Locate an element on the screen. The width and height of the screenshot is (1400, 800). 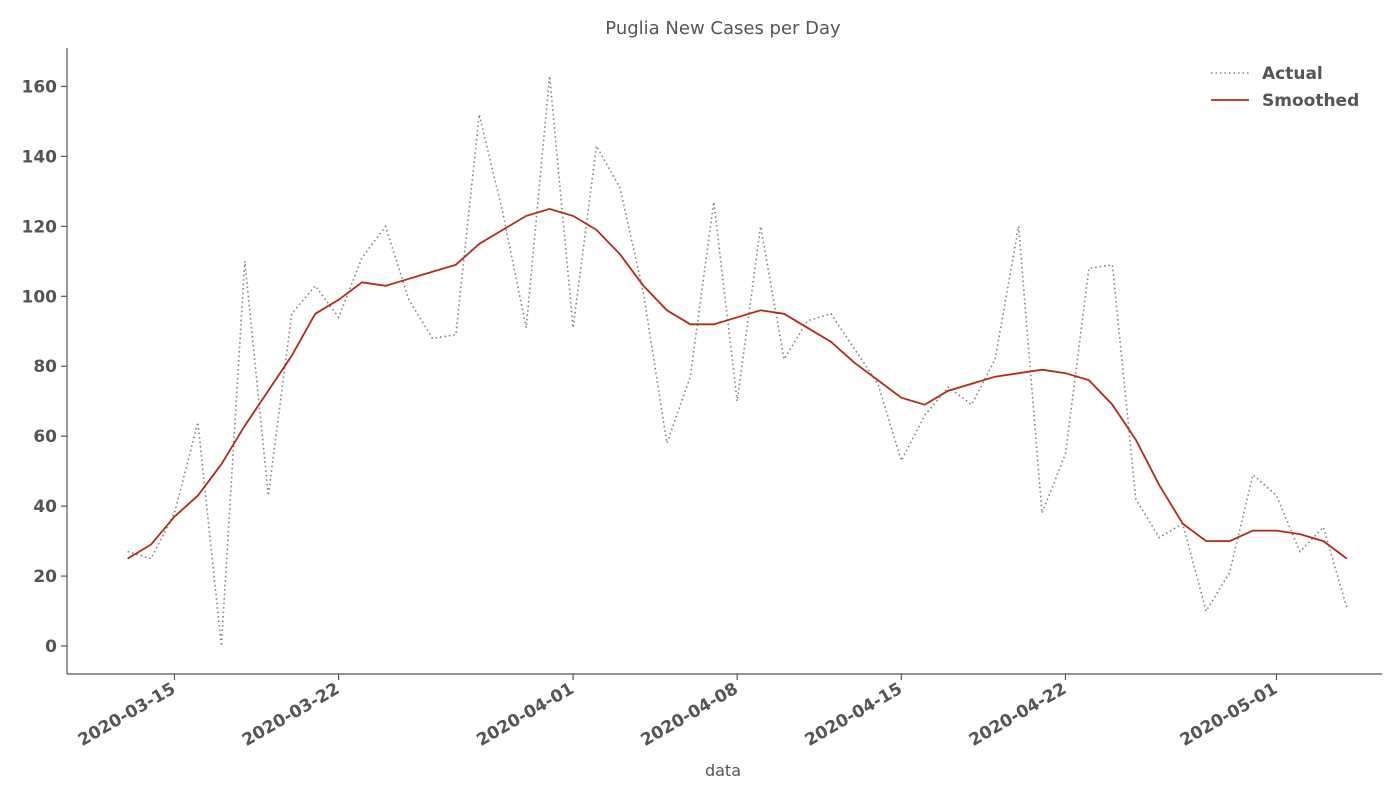
legend: Actual Smoothed is located at coordinates (1285, 87).